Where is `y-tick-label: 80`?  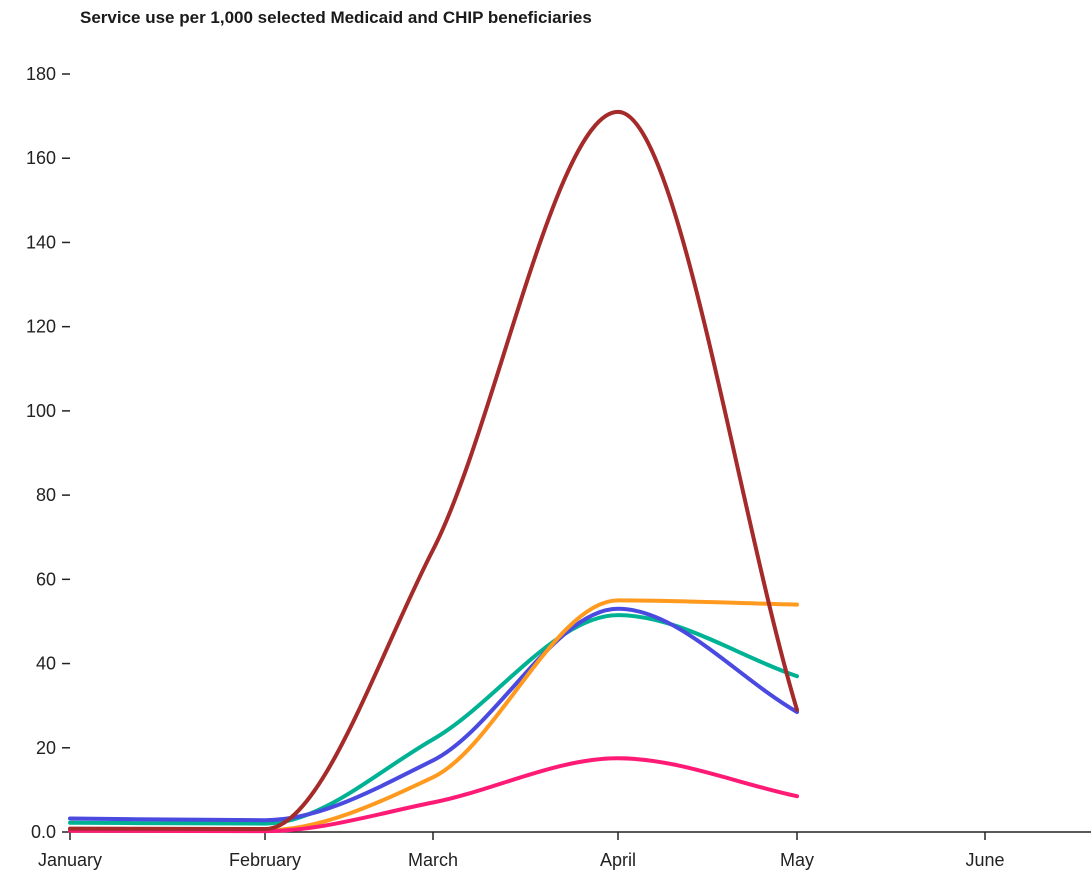 y-tick-label: 80 is located at coordinates (46, 495).